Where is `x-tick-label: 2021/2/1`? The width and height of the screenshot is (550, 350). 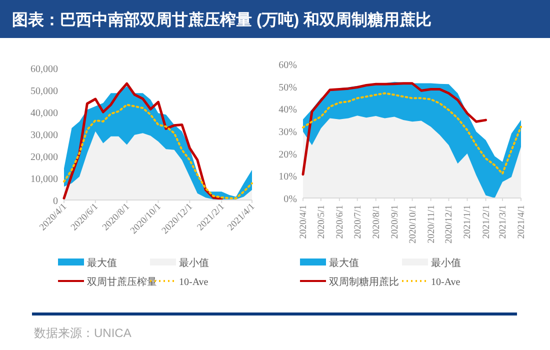
x-tick-label: 2021/2/1 is located at coordinates (487, 221).